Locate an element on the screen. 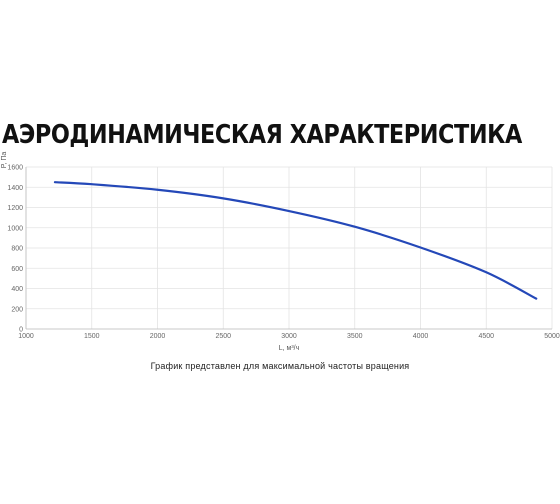 The width and height of the screenshot is (560, 504). x-axis-label: L, м³/ч is located at coordinates (289, 348).